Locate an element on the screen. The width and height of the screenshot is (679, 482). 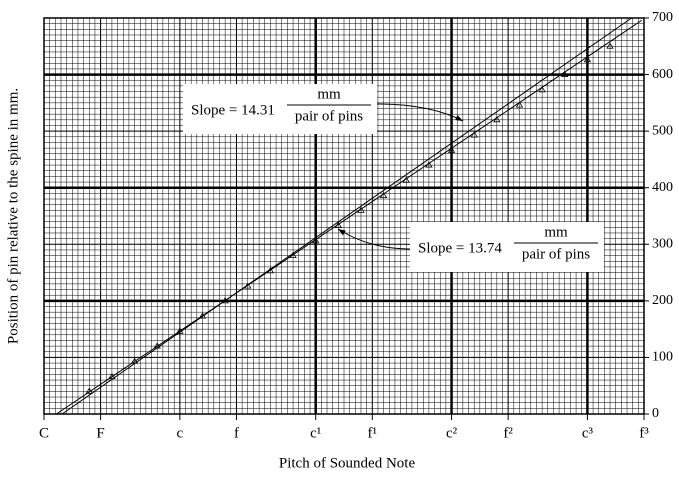
y-tick-label: 0 is located at coordinates (655, 413).